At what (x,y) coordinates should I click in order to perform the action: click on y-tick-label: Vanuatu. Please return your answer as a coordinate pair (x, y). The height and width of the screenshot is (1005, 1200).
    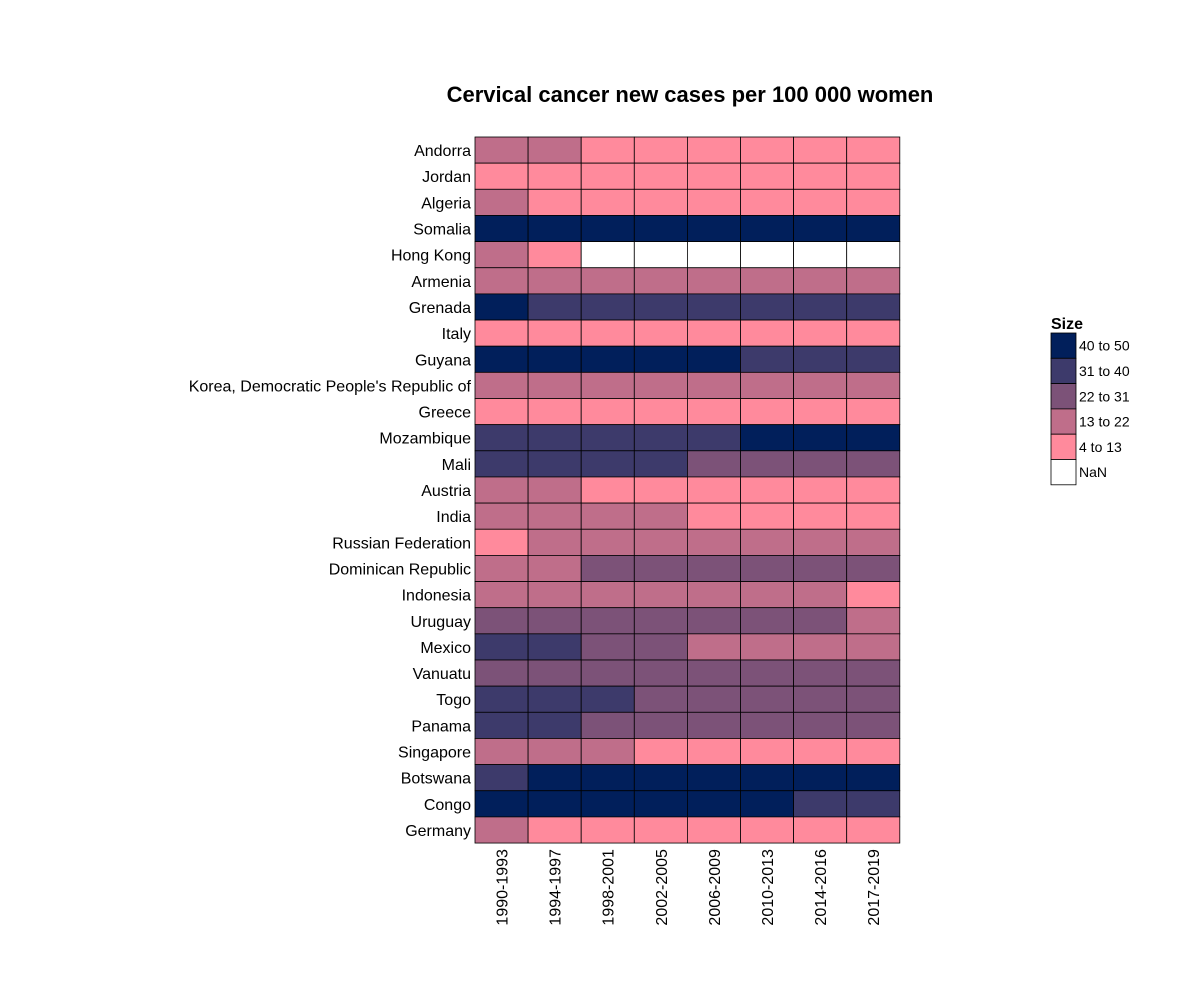
    Looking at the image, I should click on (442, 674).